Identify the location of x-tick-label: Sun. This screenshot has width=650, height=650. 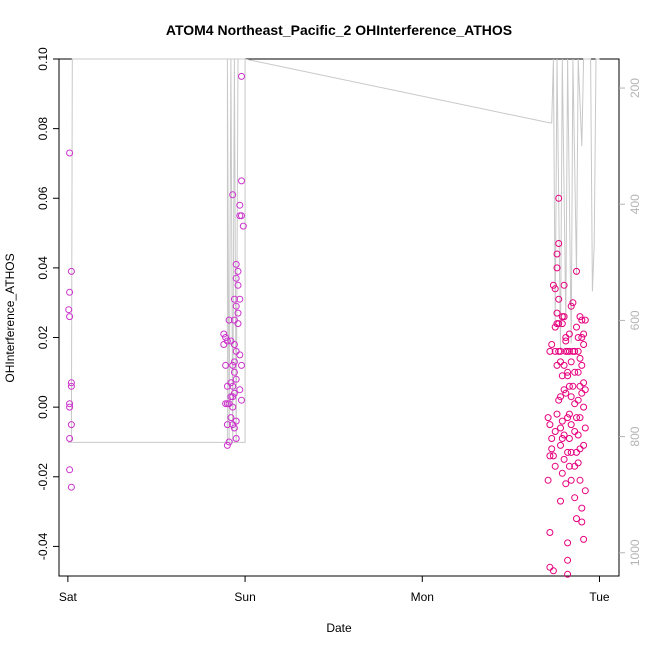
(244, 597).